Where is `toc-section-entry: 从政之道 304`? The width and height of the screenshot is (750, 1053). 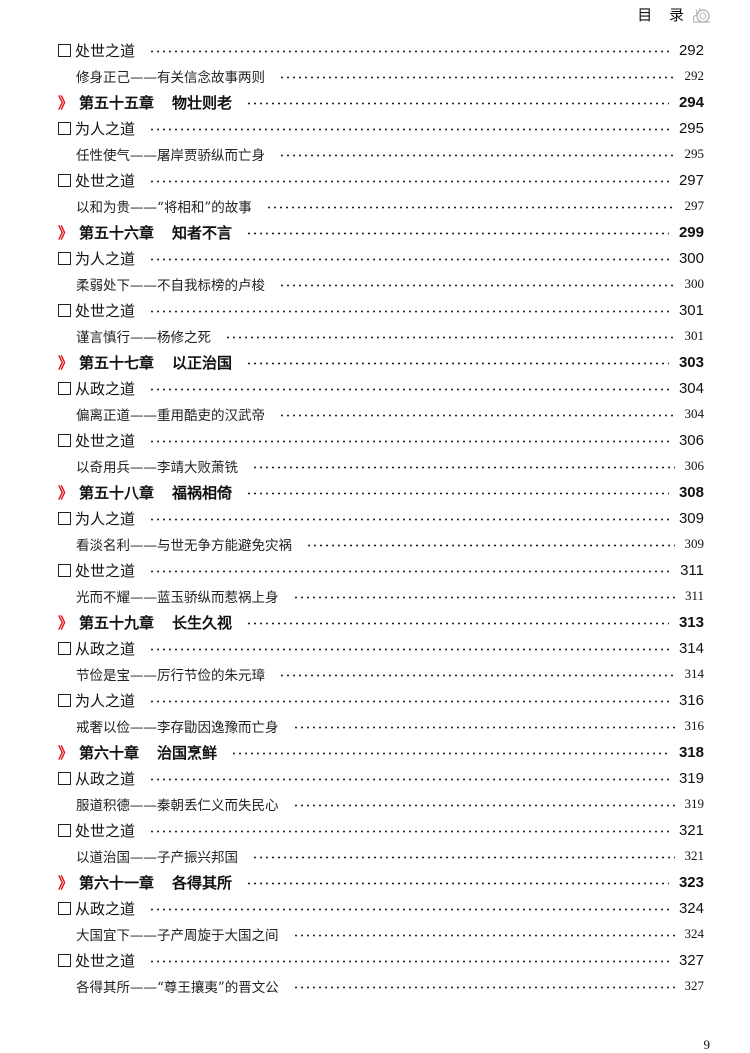 toc-section-entry: 从政之道 304 is located at coordinates (381, 388).